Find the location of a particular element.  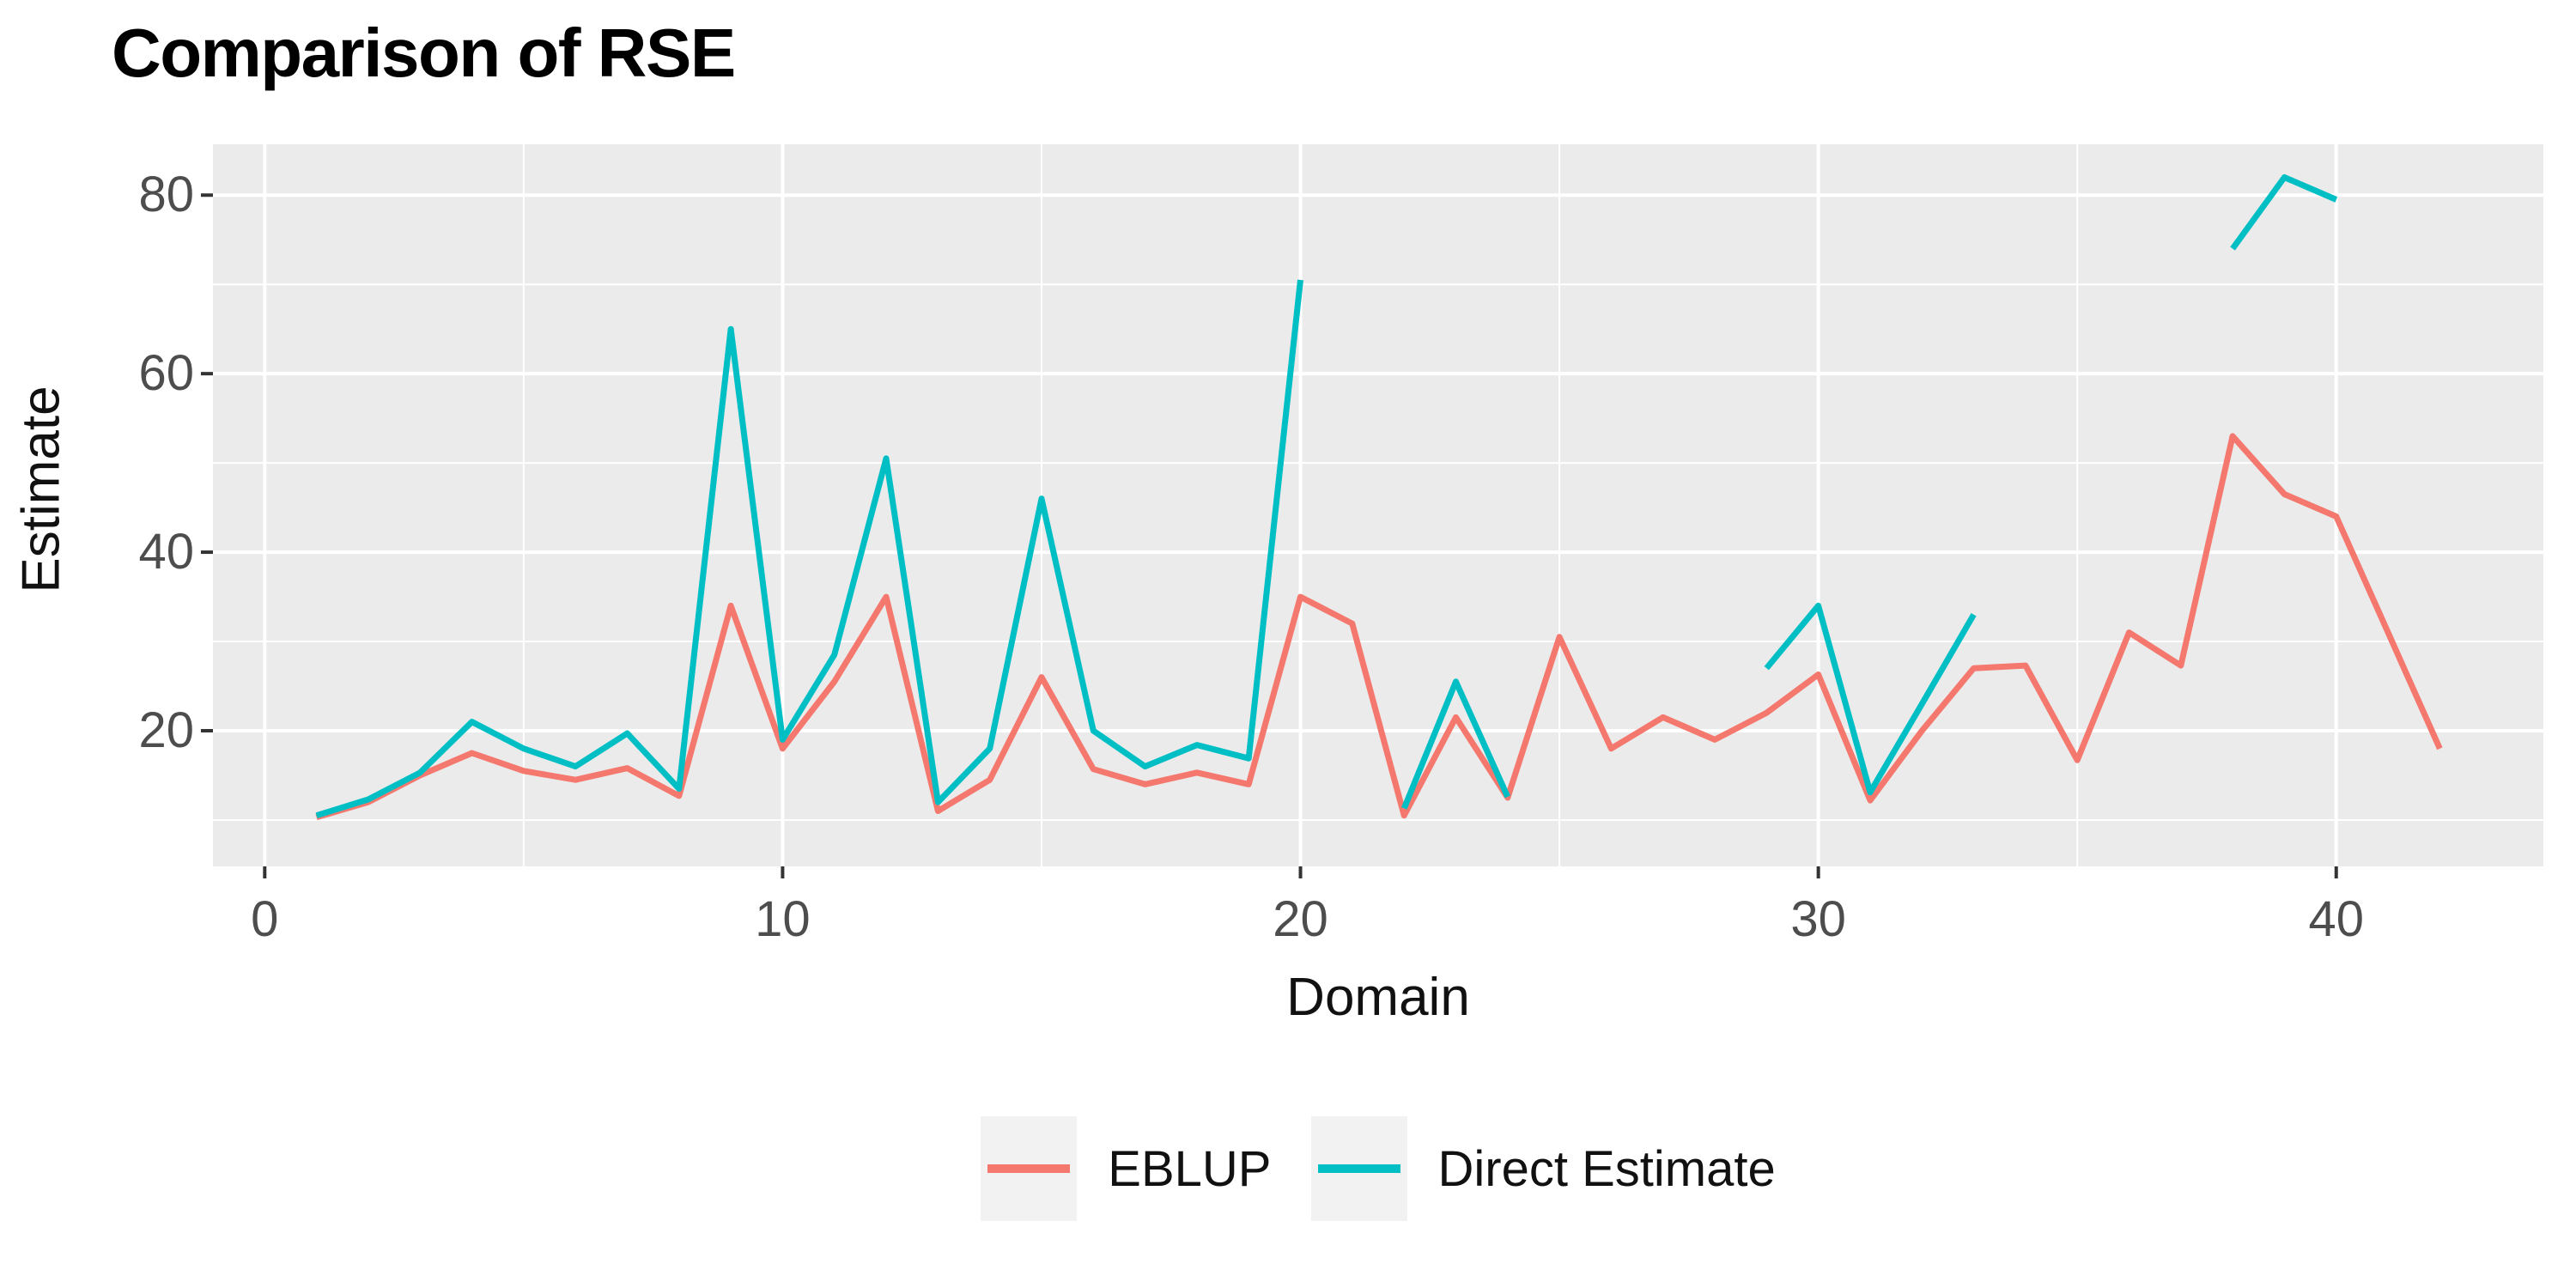

x-tick-label: 20 is located at coordinates (1301, 919).